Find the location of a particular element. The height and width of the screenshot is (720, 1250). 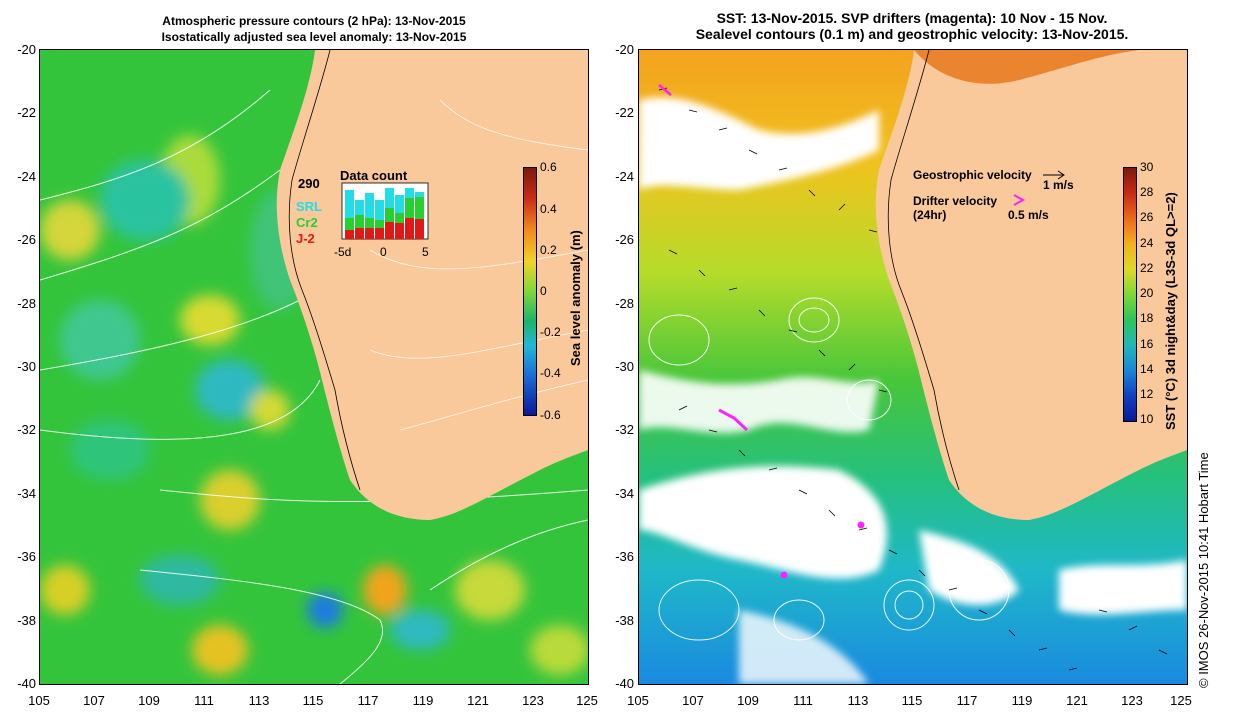

left-ytick: -38 is located at coordinates (26, 620).